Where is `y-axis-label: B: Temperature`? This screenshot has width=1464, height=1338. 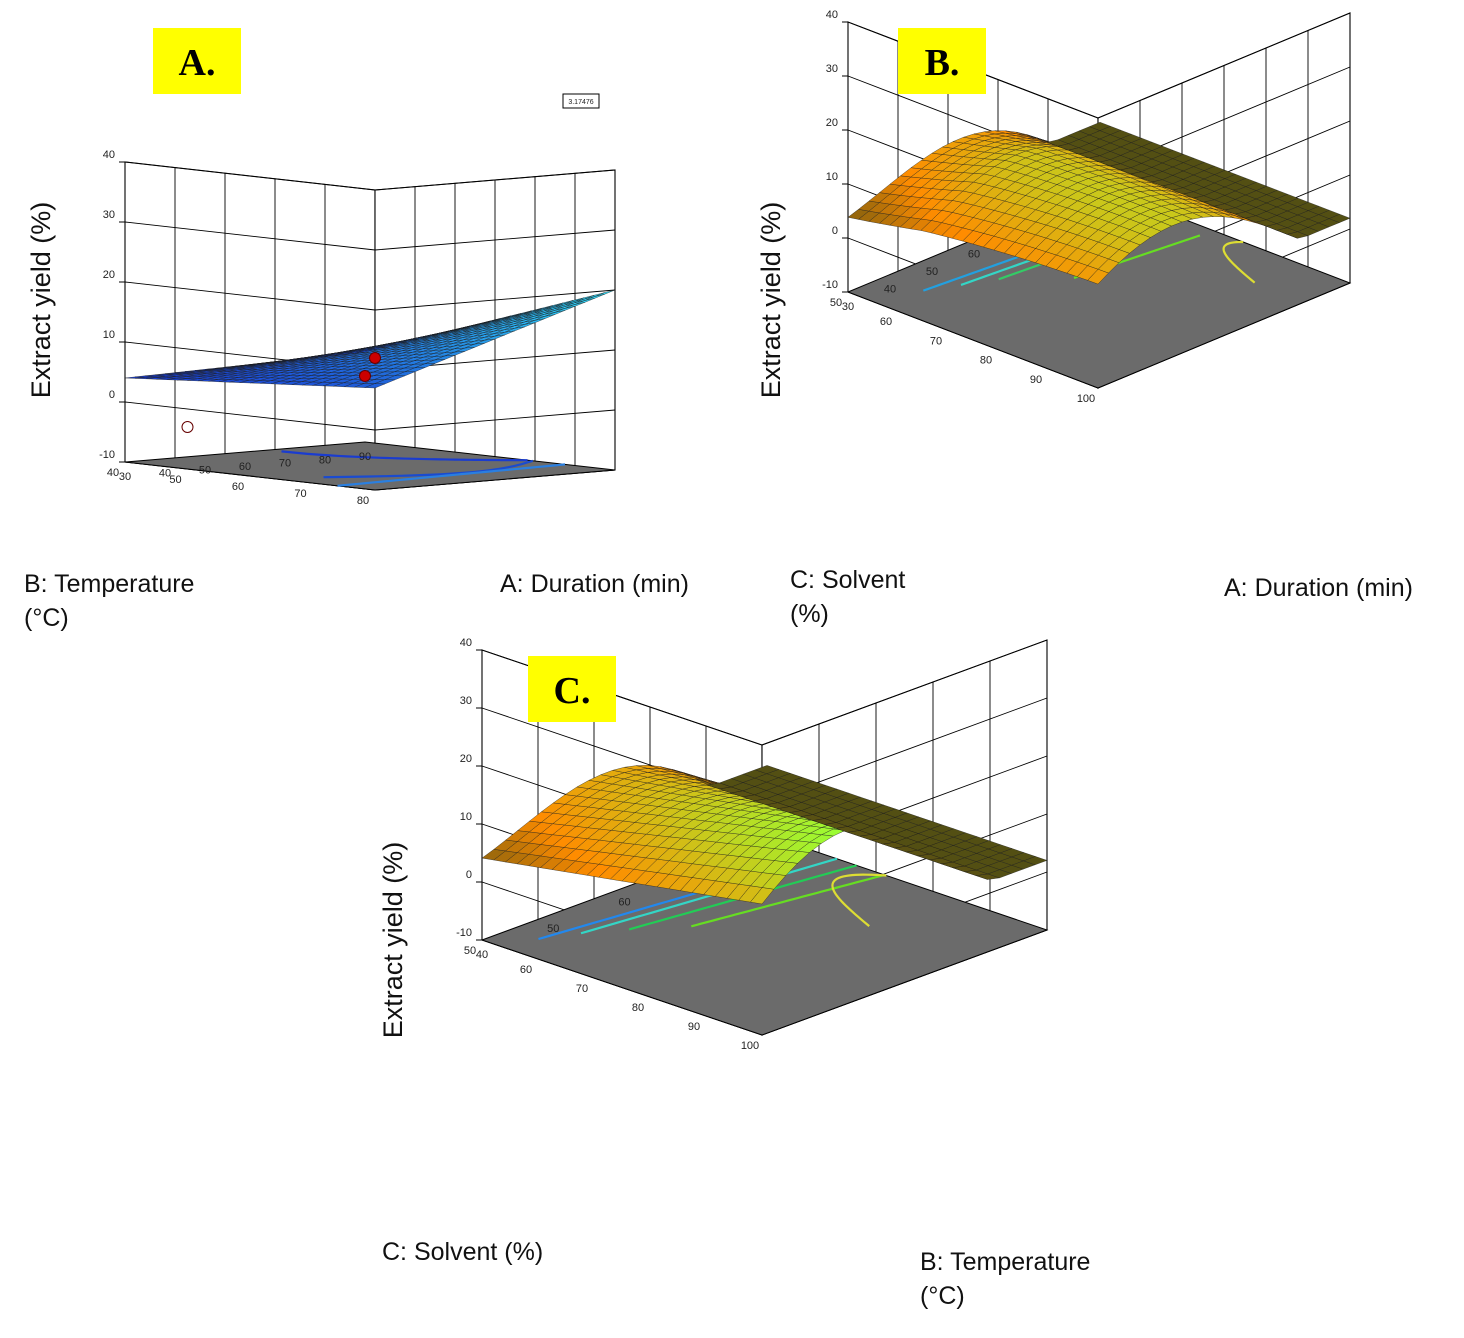
y-axis-label: B: Temperature is located at coordinates (109, 584).